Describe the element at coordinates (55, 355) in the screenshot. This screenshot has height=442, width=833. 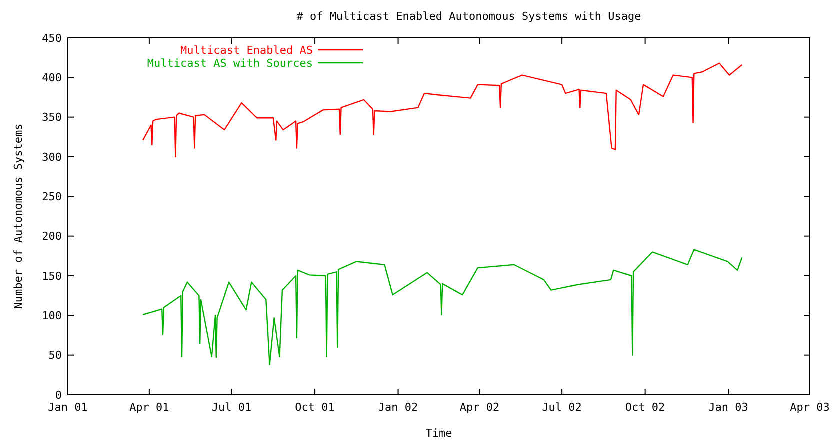
I see `y-tick-label: 50` at that location.